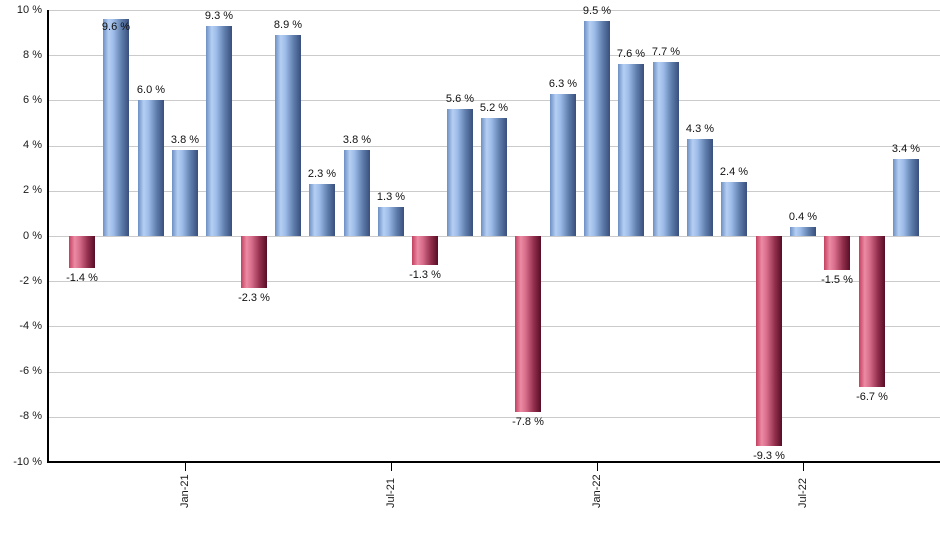  I want to click on y-axis-label: 0 %, so click(32, 236).